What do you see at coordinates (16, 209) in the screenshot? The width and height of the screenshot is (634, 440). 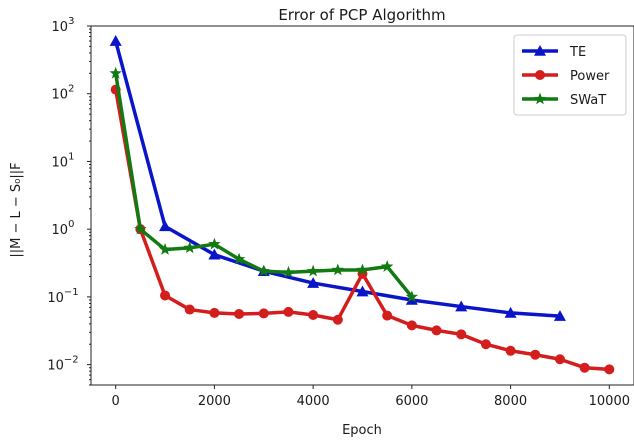 I see `y-axis-label: ||M − L − S₀||F` at bounding box center [16, 209].